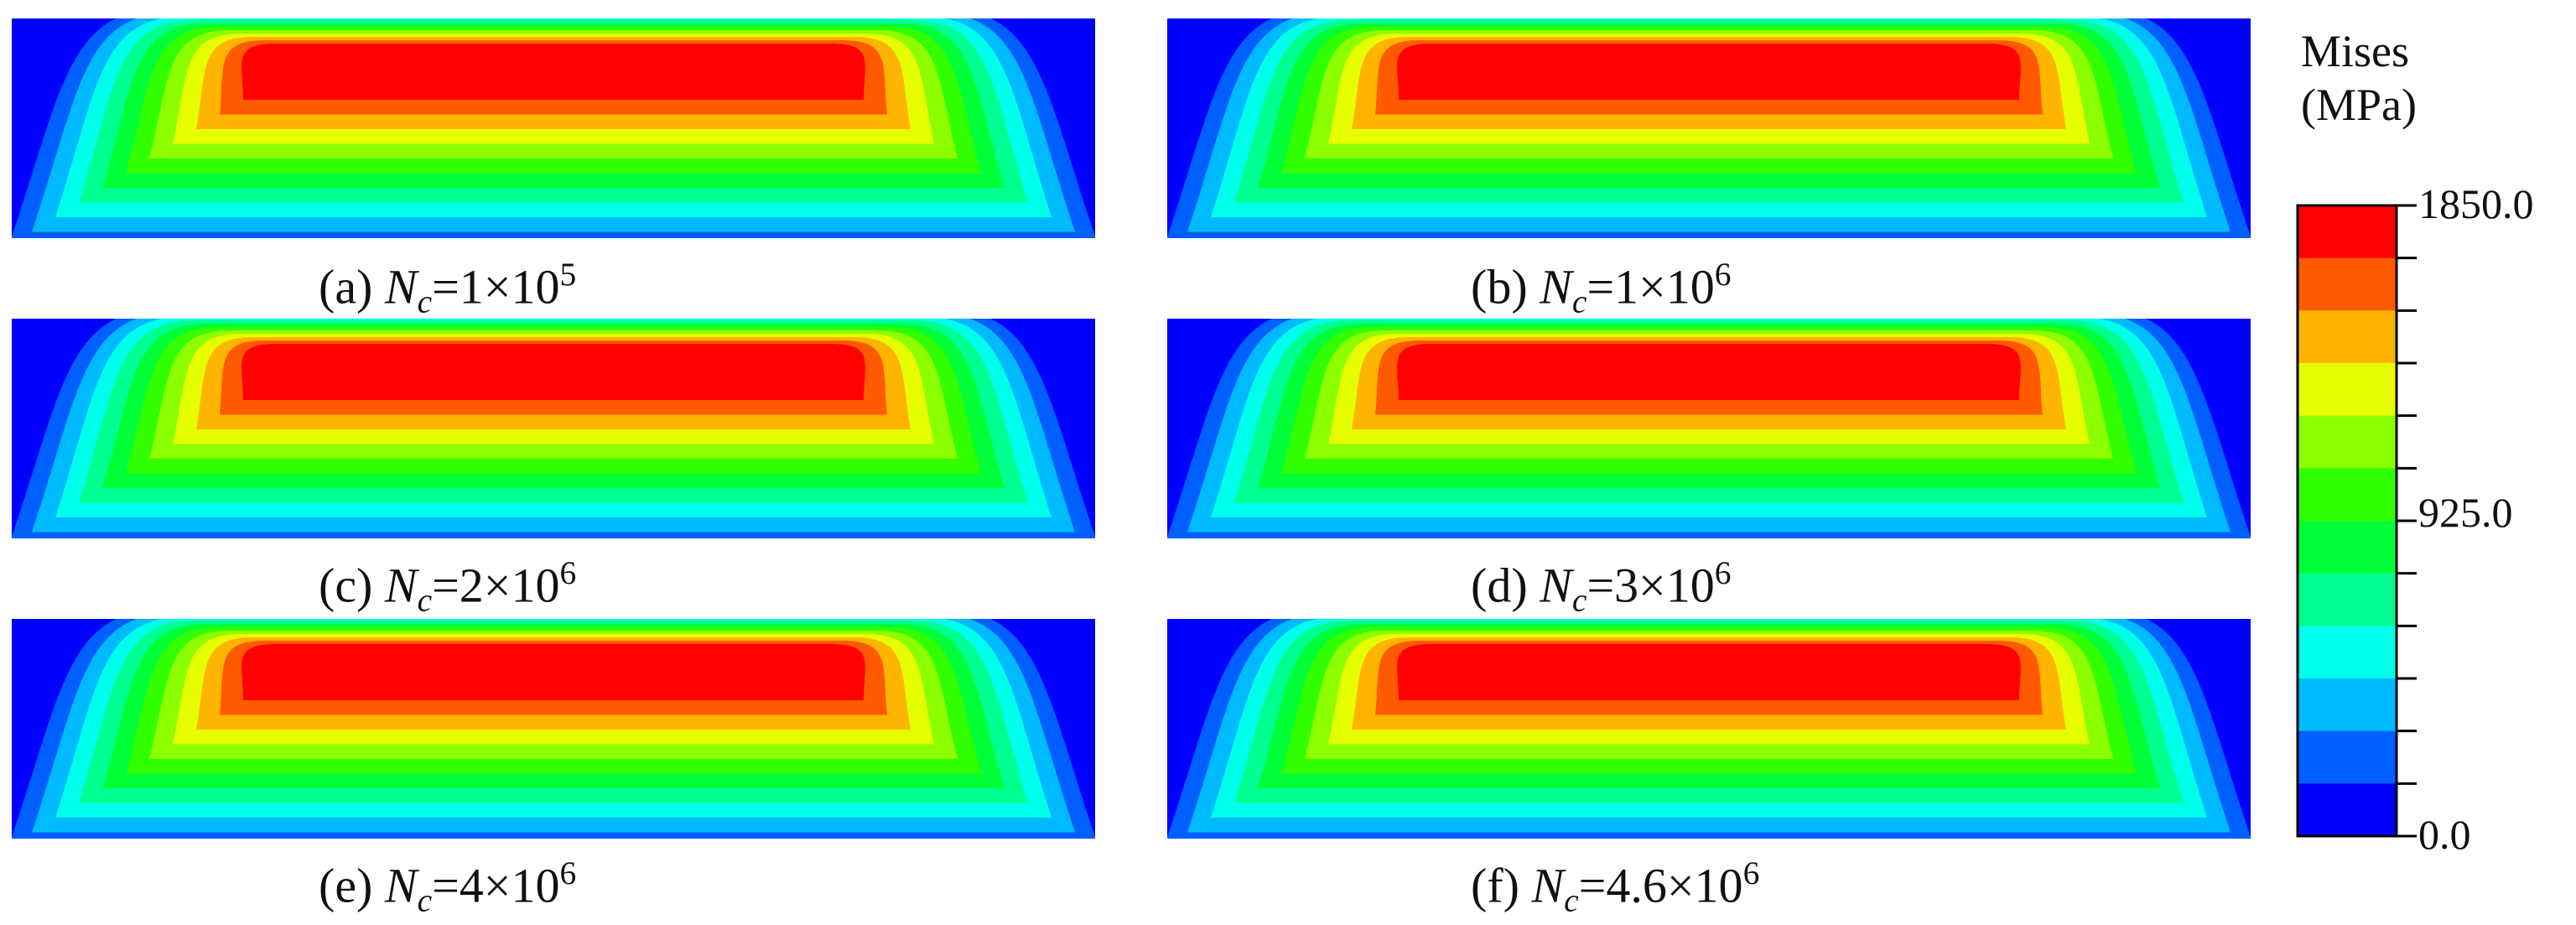  Describe the element at coordinates (346, 885) in the screenshot. I see `caption-letter: (e)` at that location.